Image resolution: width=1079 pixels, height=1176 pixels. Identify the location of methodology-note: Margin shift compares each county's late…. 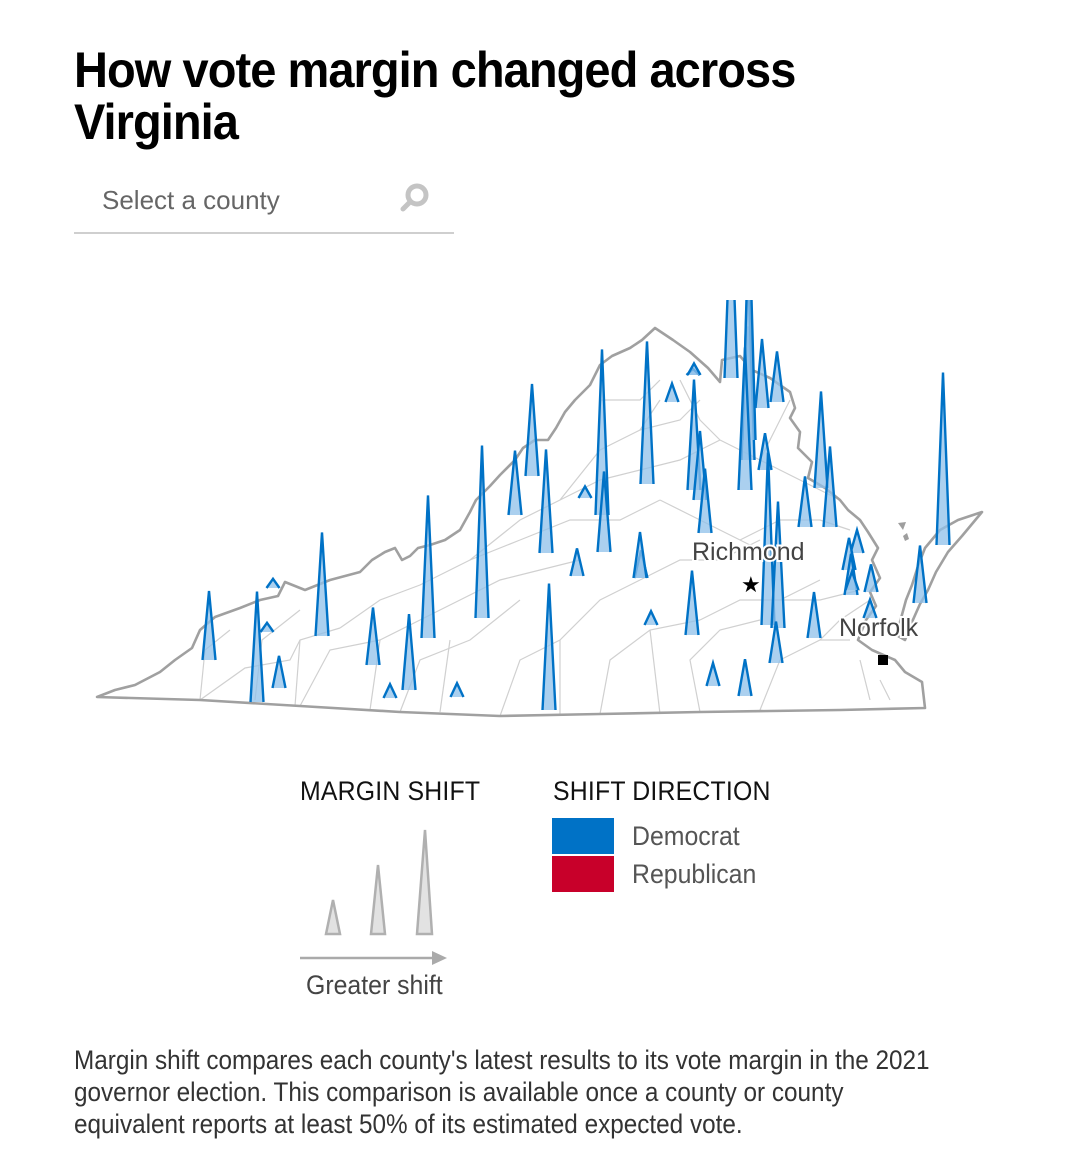
(502, 1092).